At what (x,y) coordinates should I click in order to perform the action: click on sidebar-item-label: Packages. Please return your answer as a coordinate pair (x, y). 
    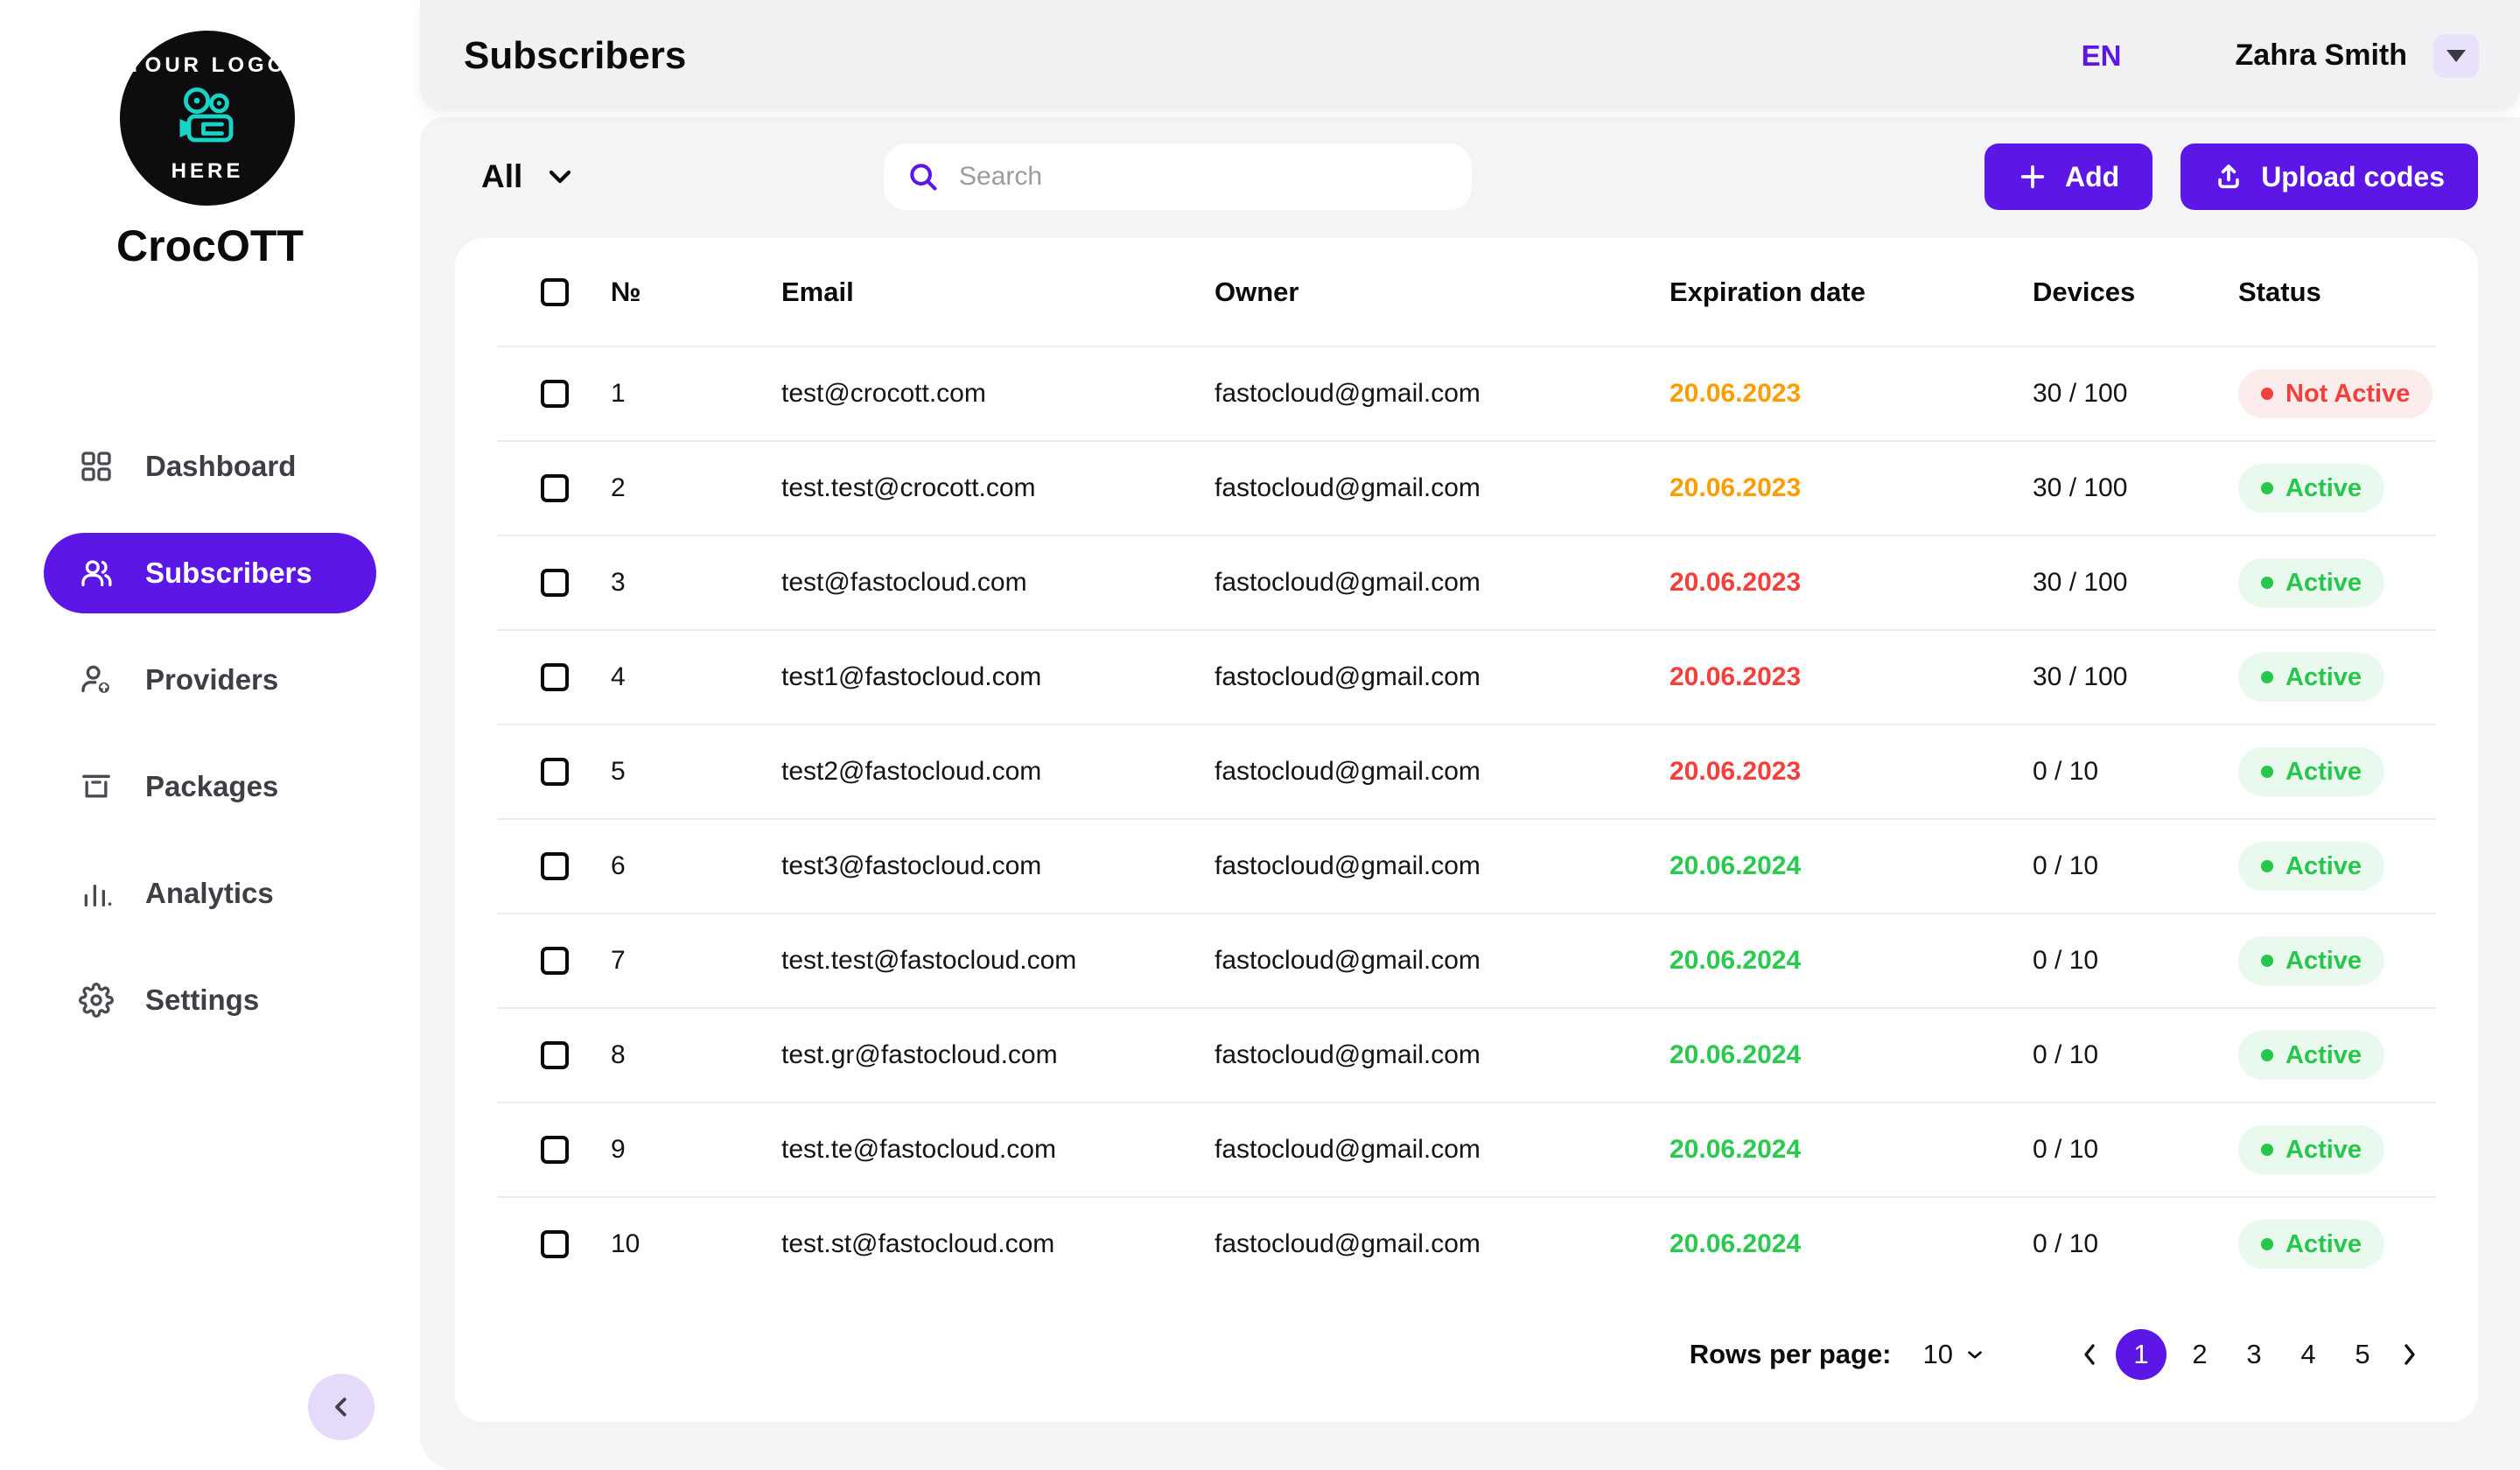
    Looking at the image, I should click on (212, 786).